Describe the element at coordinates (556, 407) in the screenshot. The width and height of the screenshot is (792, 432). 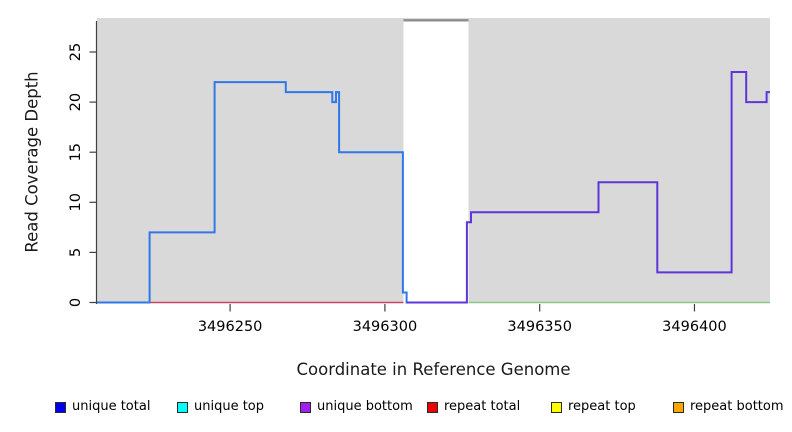
I see `legend-swatch-repeat-top` at that location.